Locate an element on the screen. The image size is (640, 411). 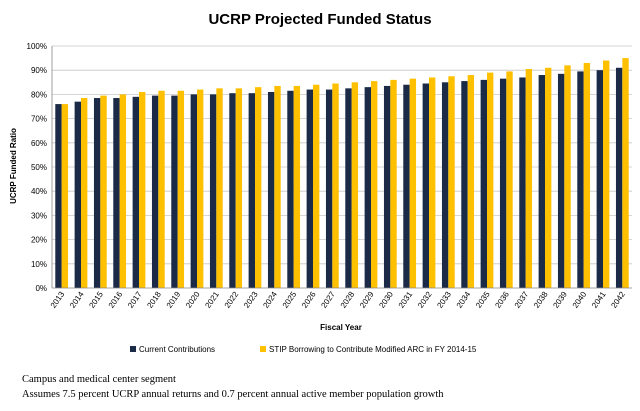
y-tick-label: 30% is located at coordinates (39, 215).